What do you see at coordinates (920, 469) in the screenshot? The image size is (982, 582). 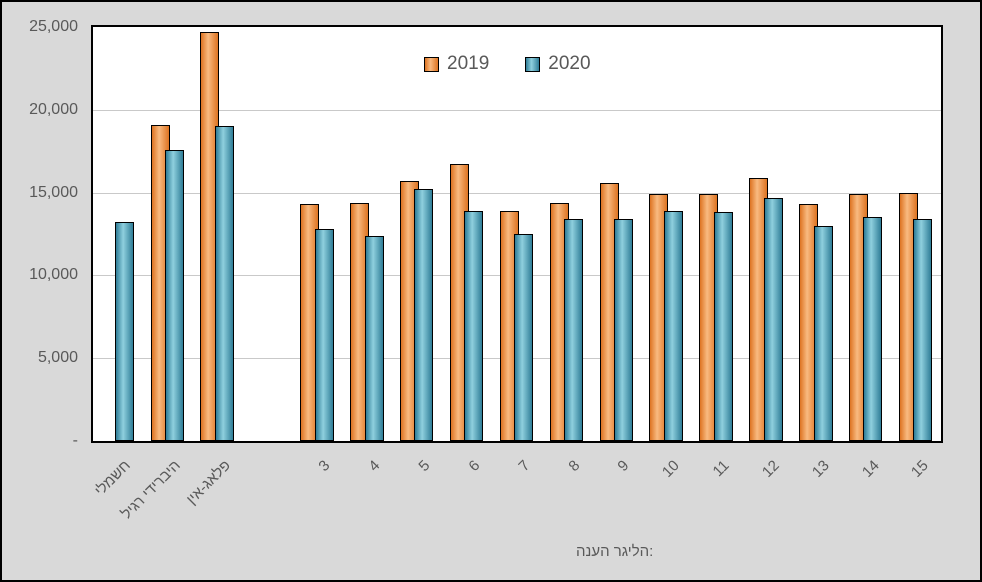 I see `x-axis-tick-label: 15` at bounding box center [920, 469].